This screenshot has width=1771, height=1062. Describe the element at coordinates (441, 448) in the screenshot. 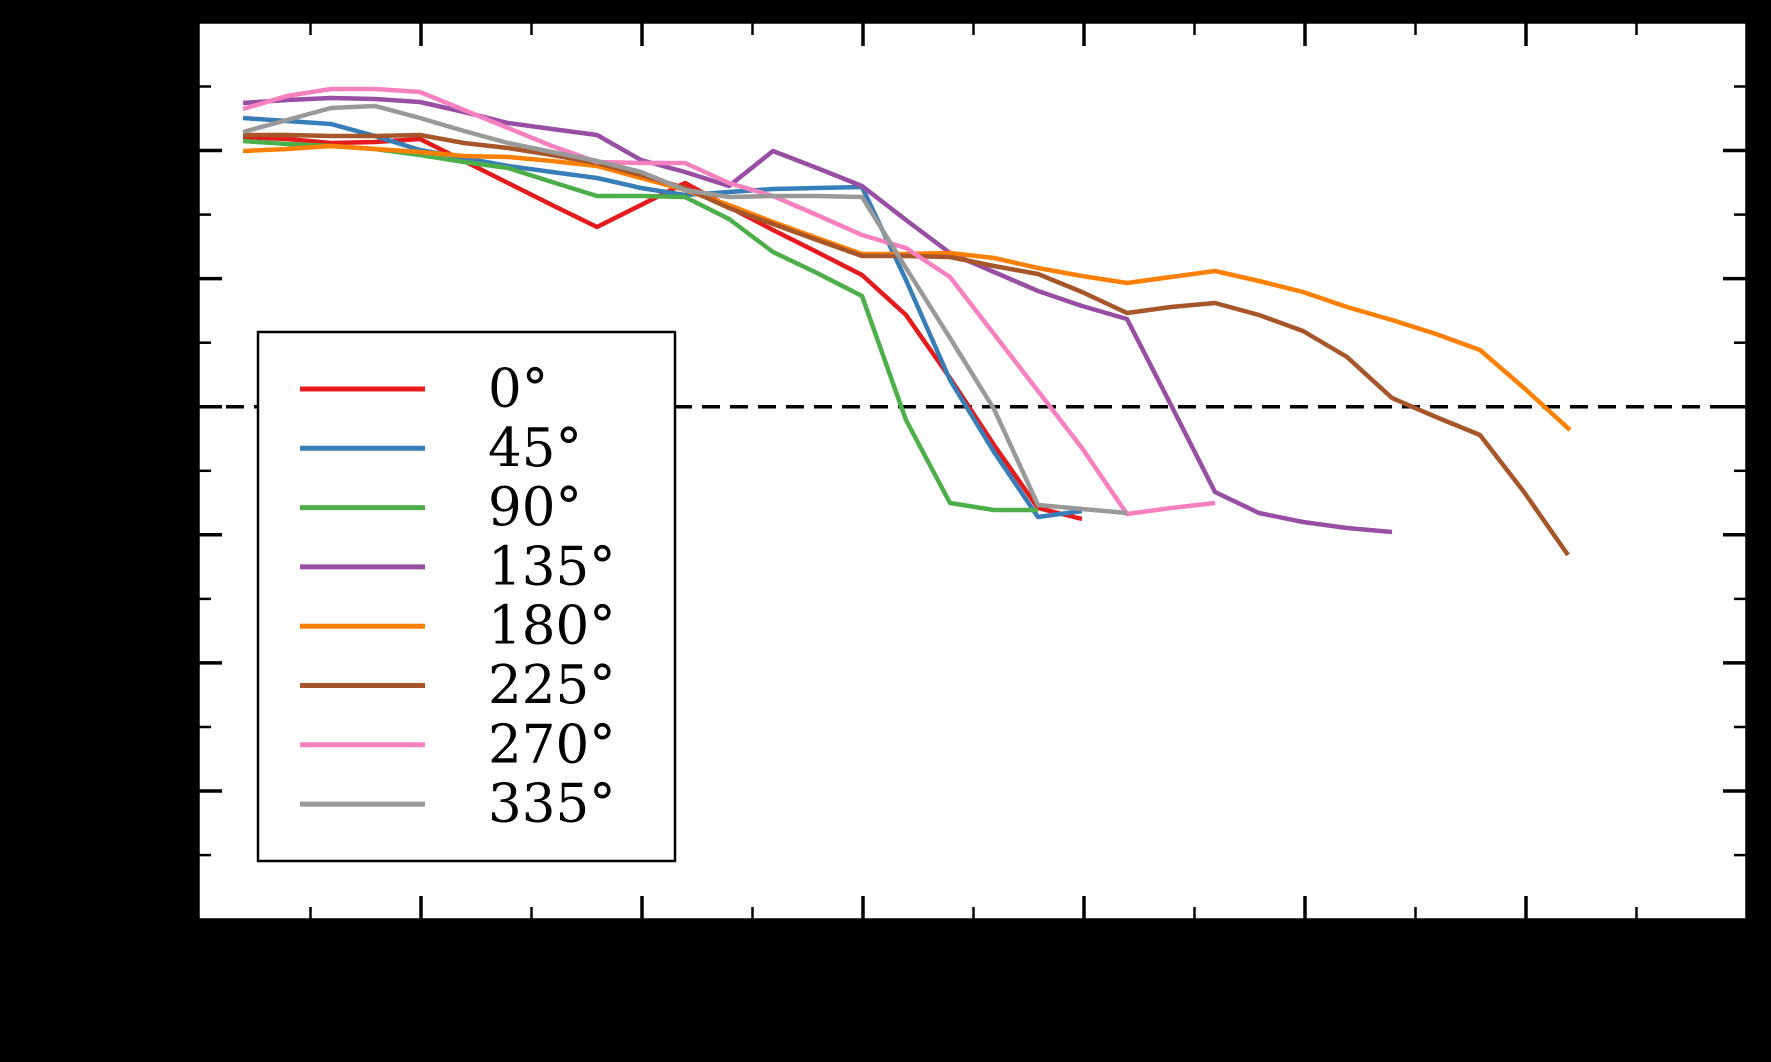

I see `legend-entry-45: 45°` at that location.